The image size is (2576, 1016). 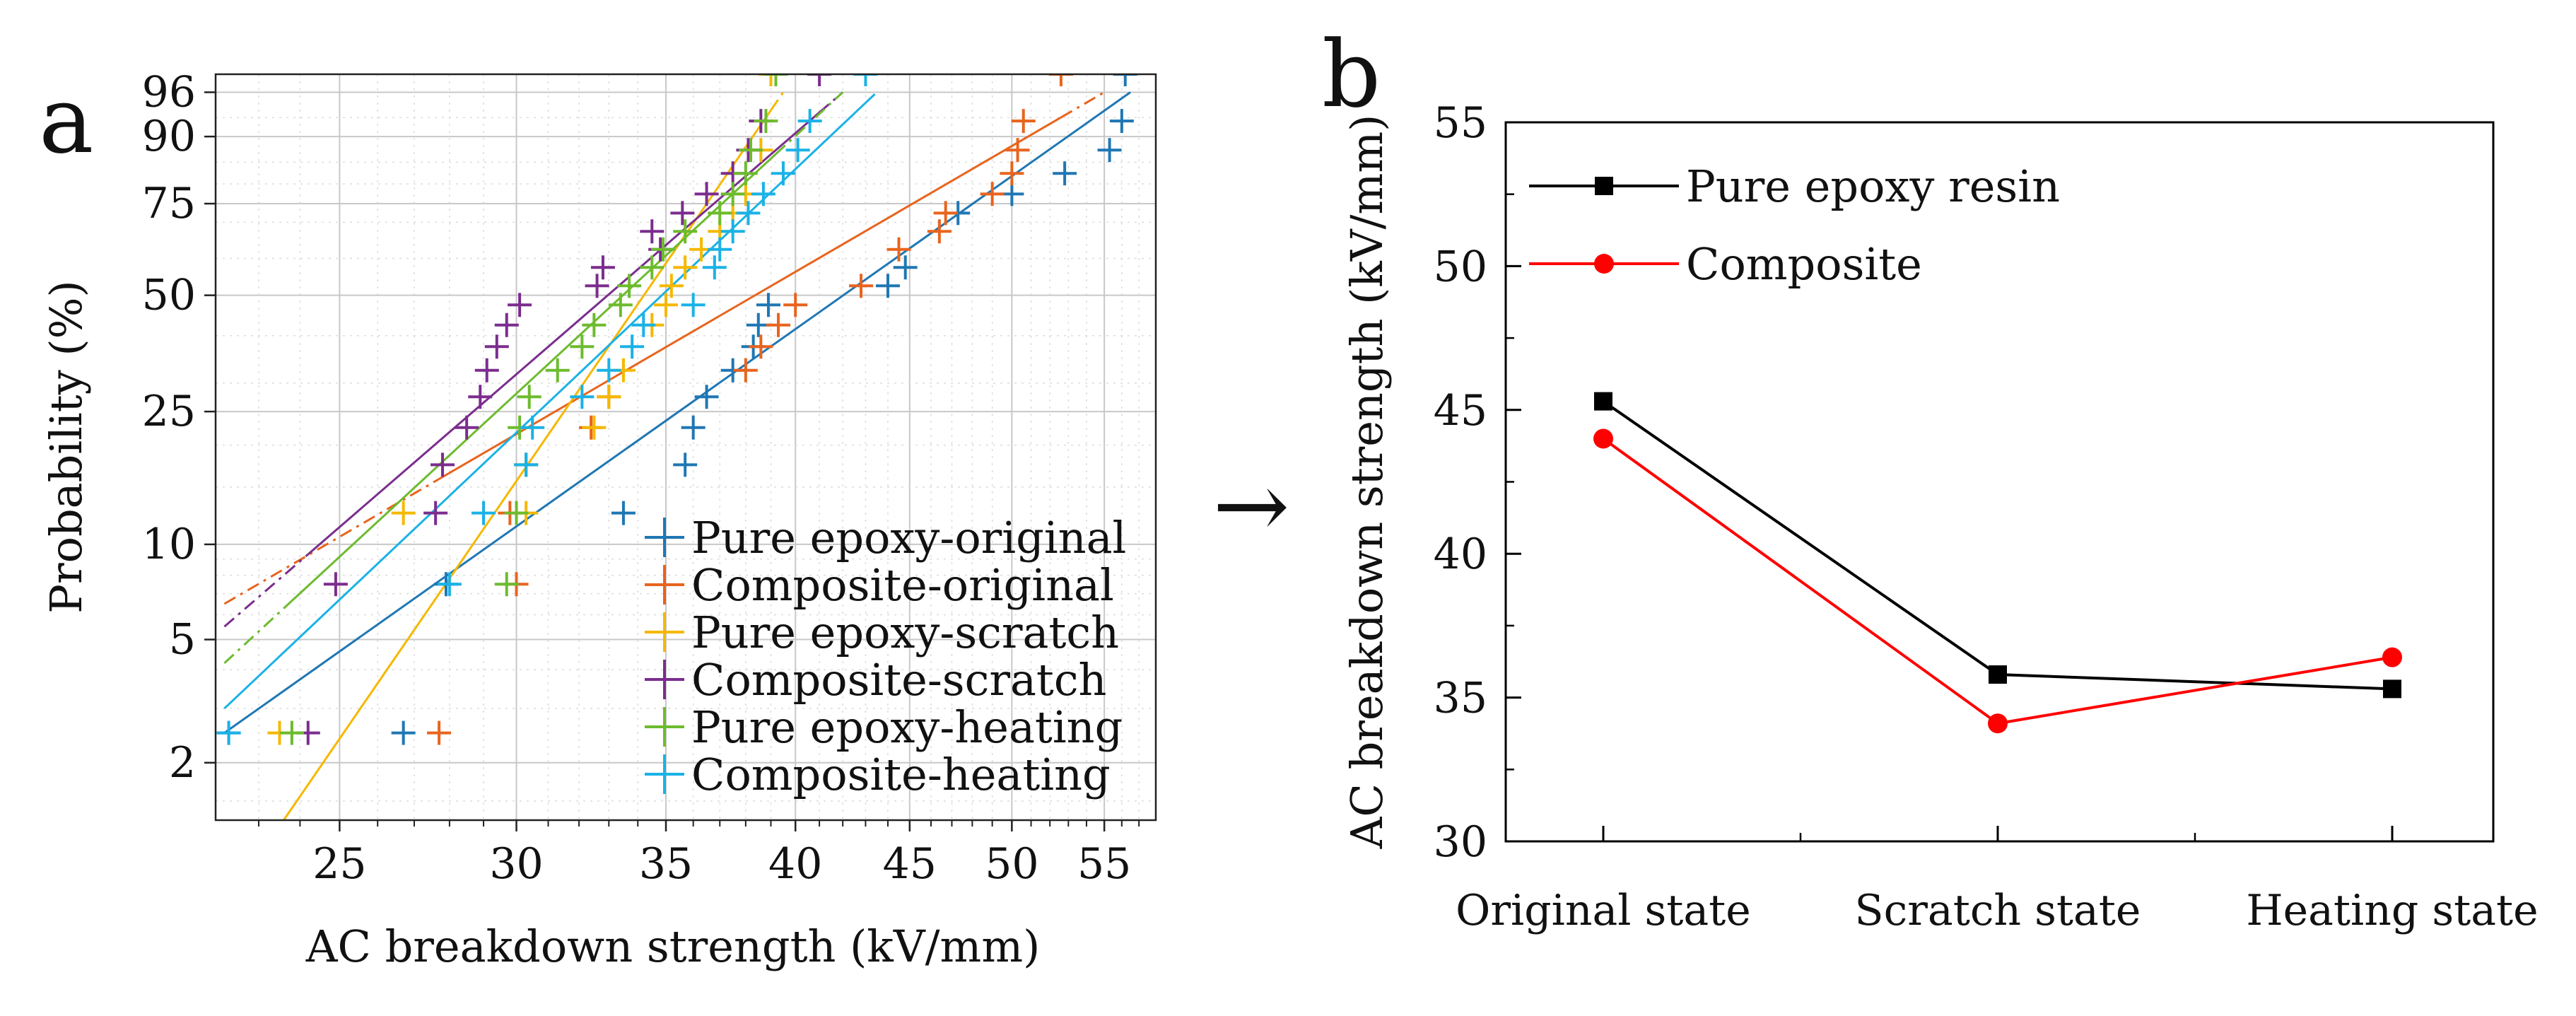 I want to click on x-tick-label: 35, so click(x=666, y=864).